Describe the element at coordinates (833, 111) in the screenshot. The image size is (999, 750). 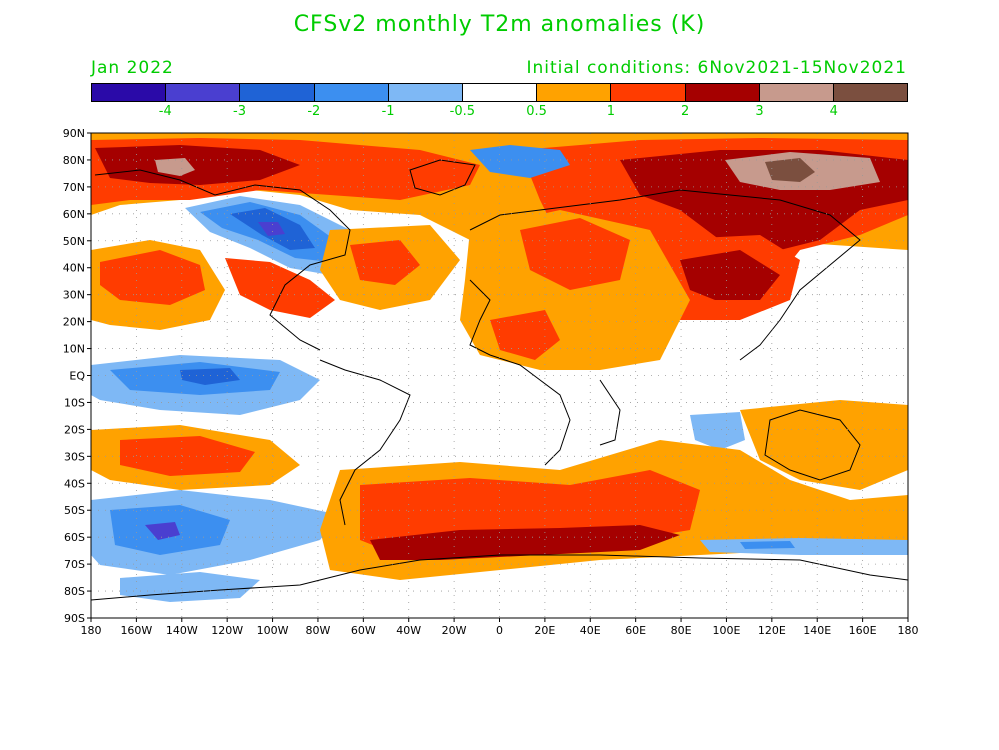
I see `colorbar-tick-label: 4` at that location.